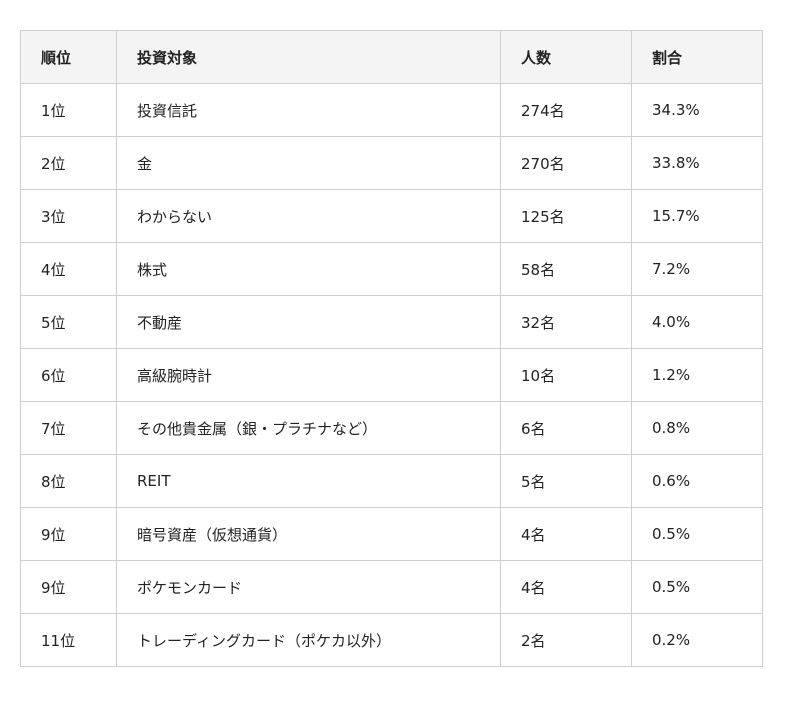 The width and height of the screenshot is (800, 709). Describe the element at coordinates (308, 428) in the screenshot. I see `cell-investment-target: その他貴金属（銀・プラチナなど）` at that location.